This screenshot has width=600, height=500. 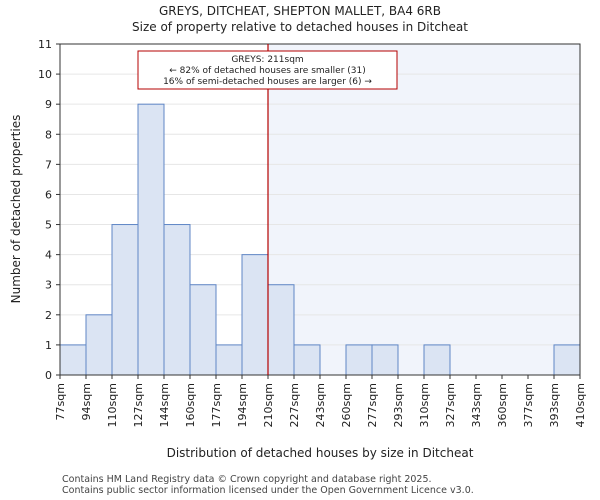 What do you see at coordinates (346, 405) in the screenshot?
I see `x-tick-label: 260sqm` at bounding box center [346, 405].